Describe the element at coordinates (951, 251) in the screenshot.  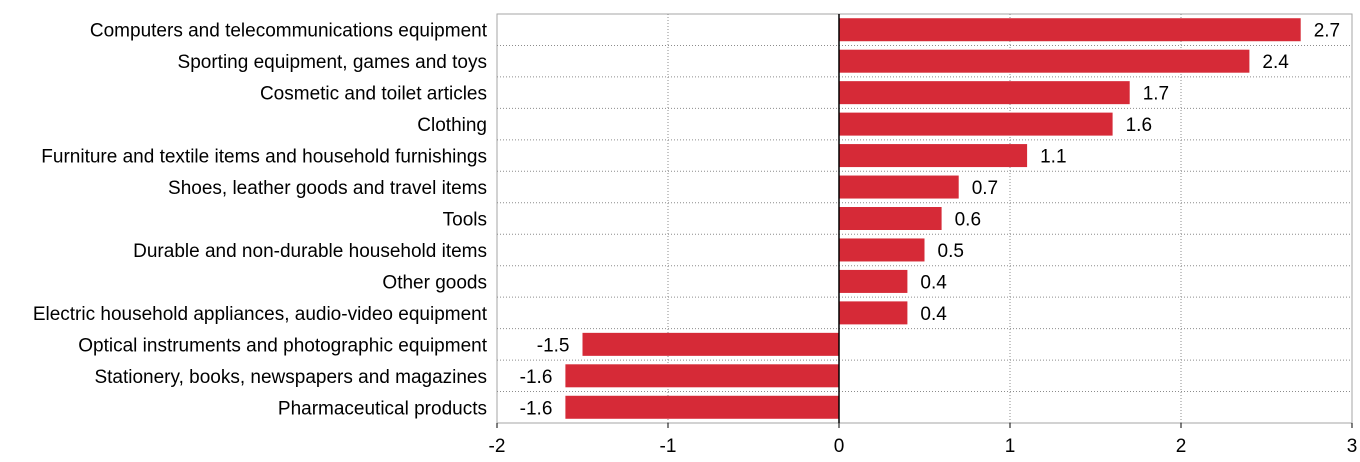
I see `value-label: 0.5` at that location.